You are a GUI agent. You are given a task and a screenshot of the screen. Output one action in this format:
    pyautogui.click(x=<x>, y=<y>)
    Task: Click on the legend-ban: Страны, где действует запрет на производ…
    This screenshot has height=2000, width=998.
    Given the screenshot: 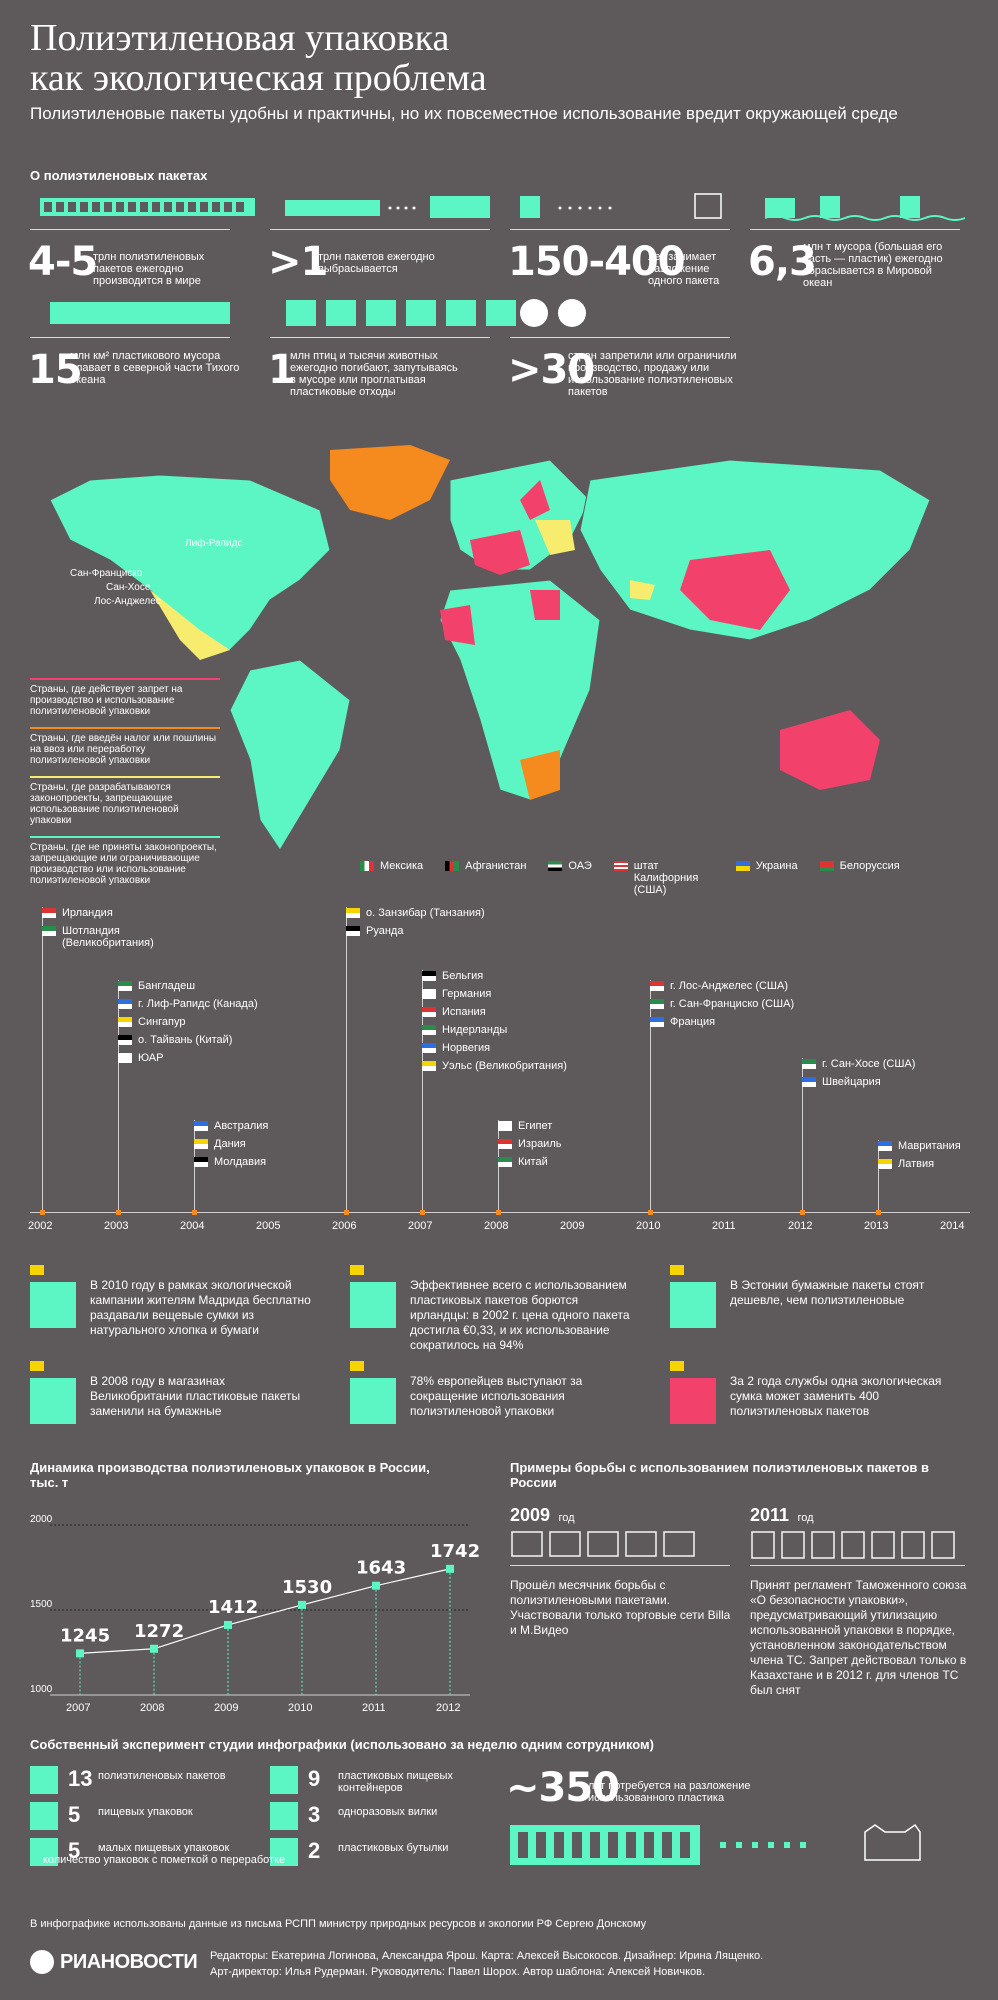 What is the action you would take?
    pyautogui.click(x=106, y=700)
    